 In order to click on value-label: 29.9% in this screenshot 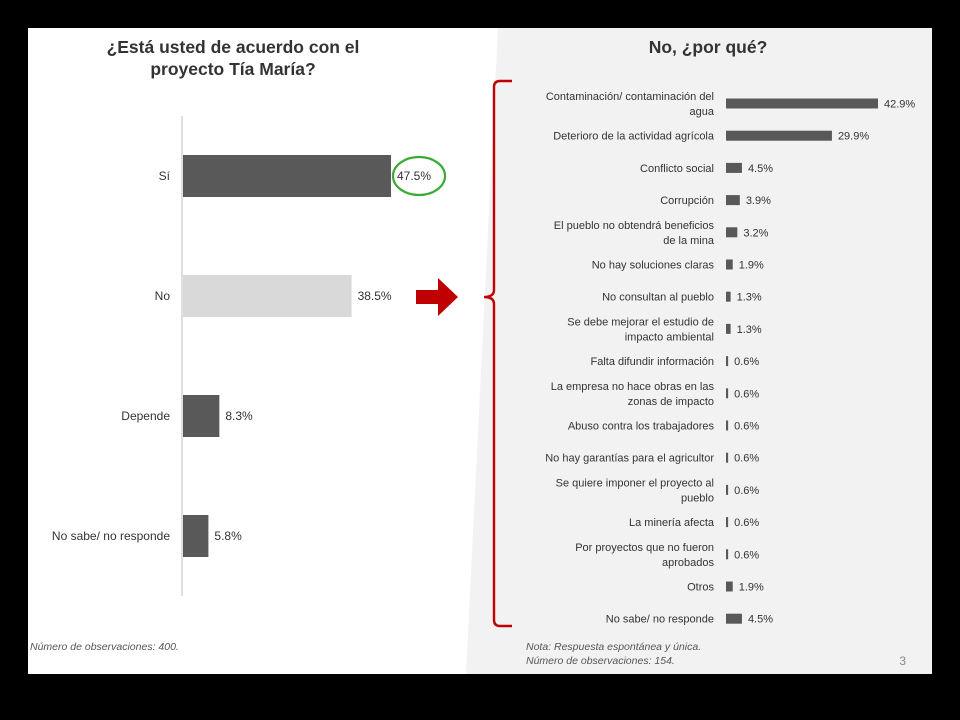, I will do `click(853, 137)`.